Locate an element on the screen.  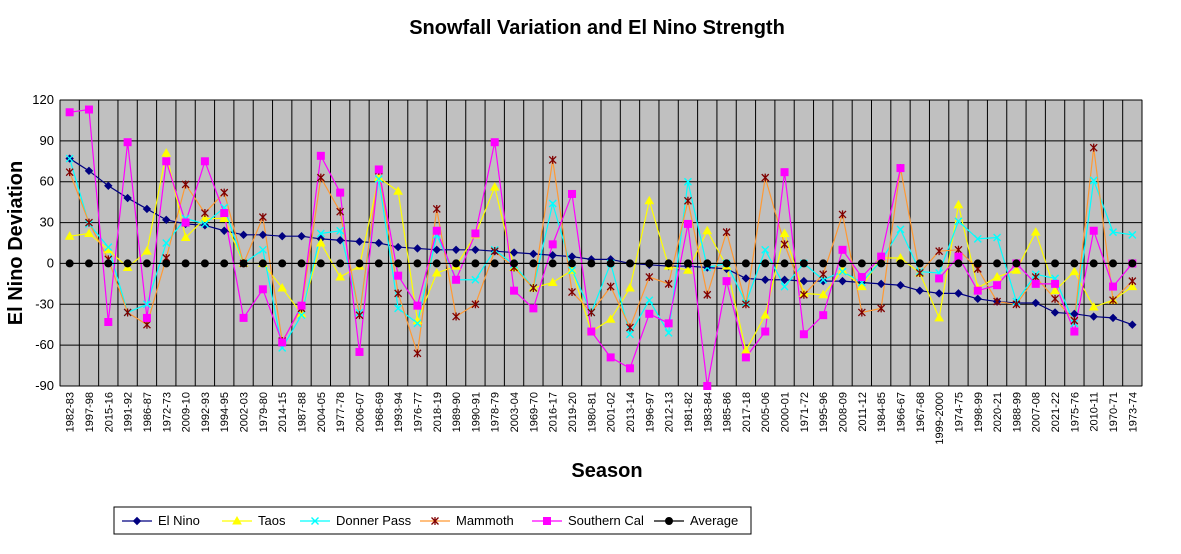
x-tick-label: 1988-99 is located at coordinates (1017, 412).